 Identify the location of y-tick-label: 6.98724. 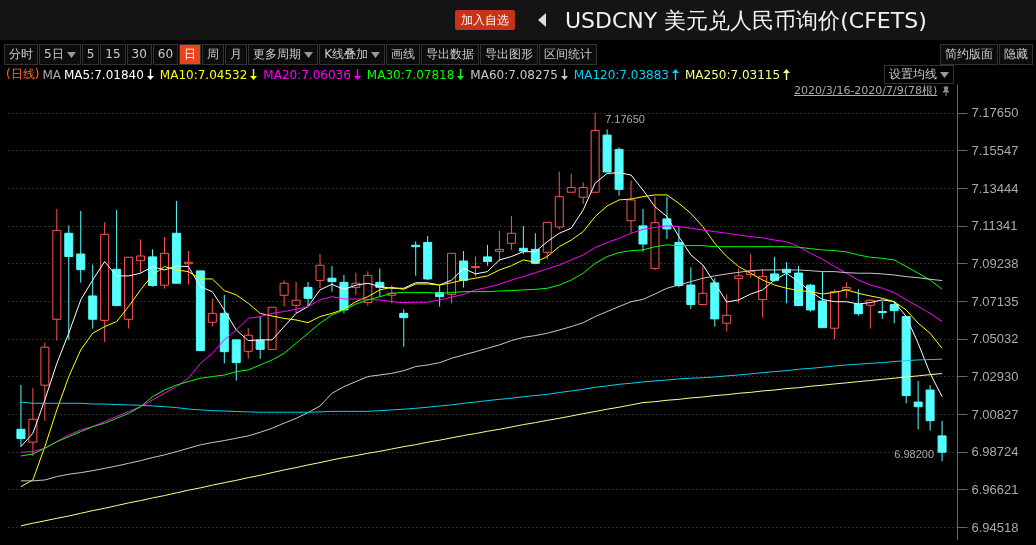
(995, 452).